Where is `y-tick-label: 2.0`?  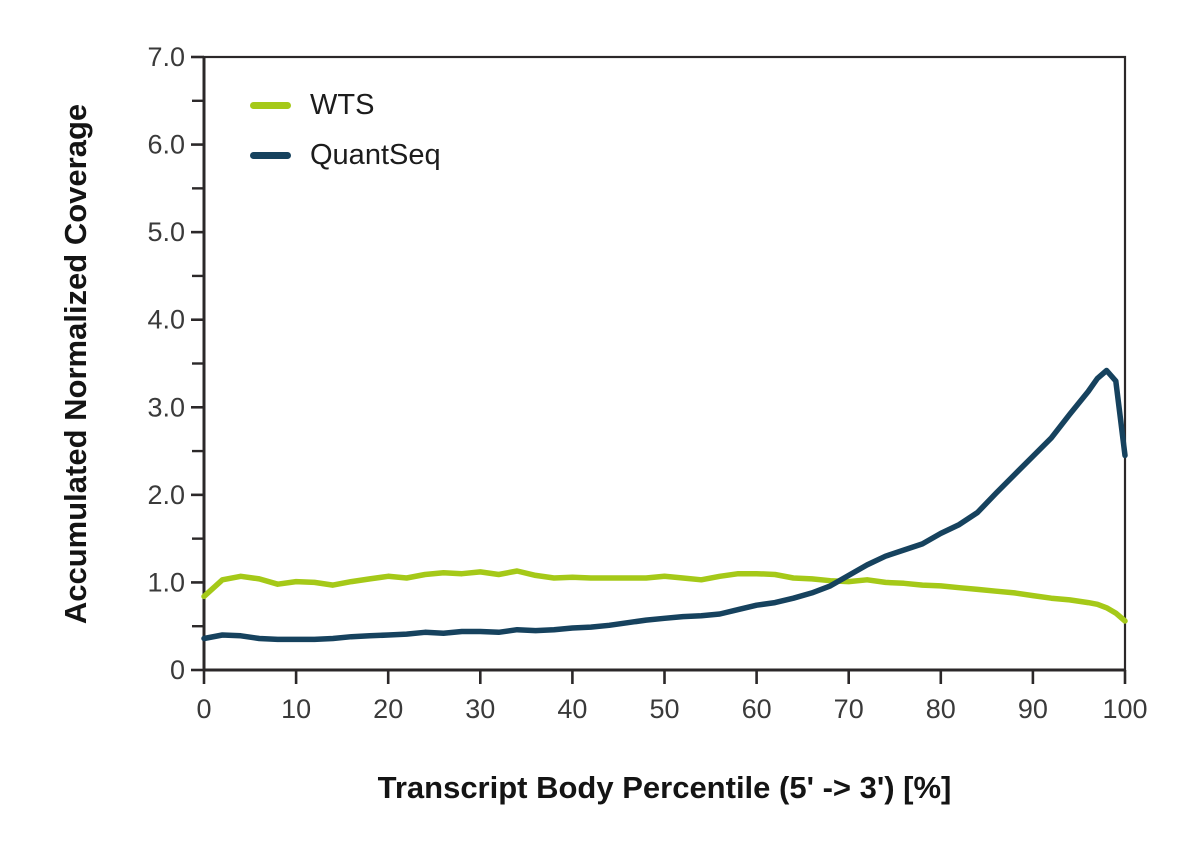
y-tick-label: 2.0 is located at coordinates (166, 495).